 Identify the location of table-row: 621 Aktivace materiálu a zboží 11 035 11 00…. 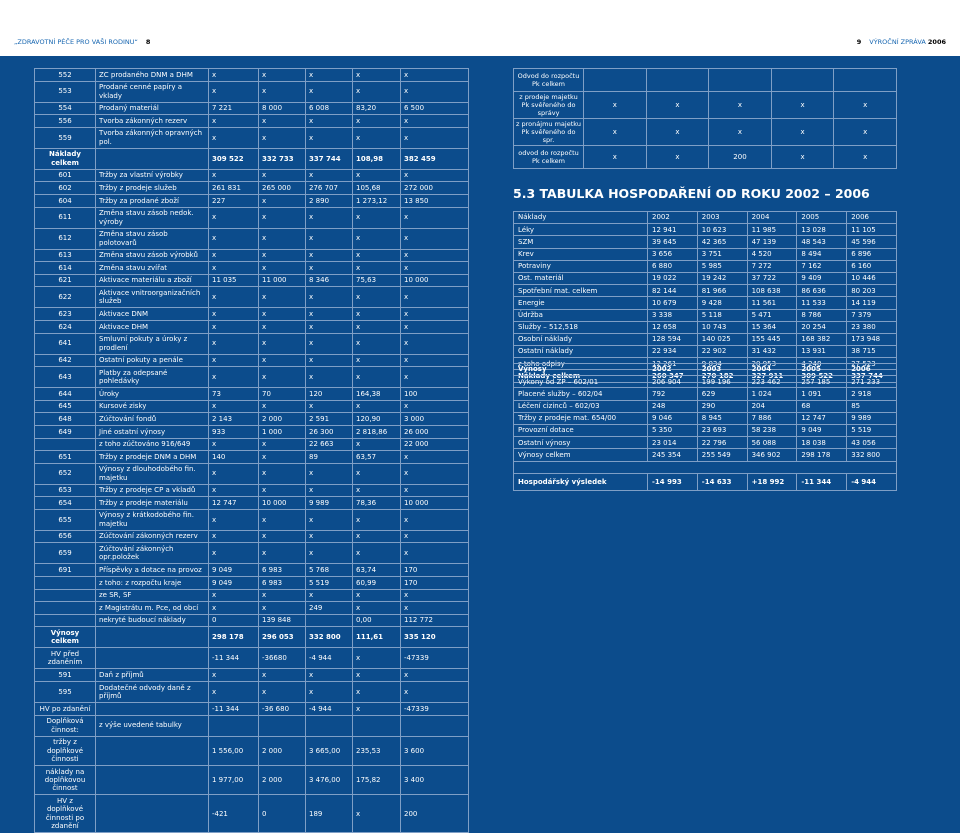
(251, 280).